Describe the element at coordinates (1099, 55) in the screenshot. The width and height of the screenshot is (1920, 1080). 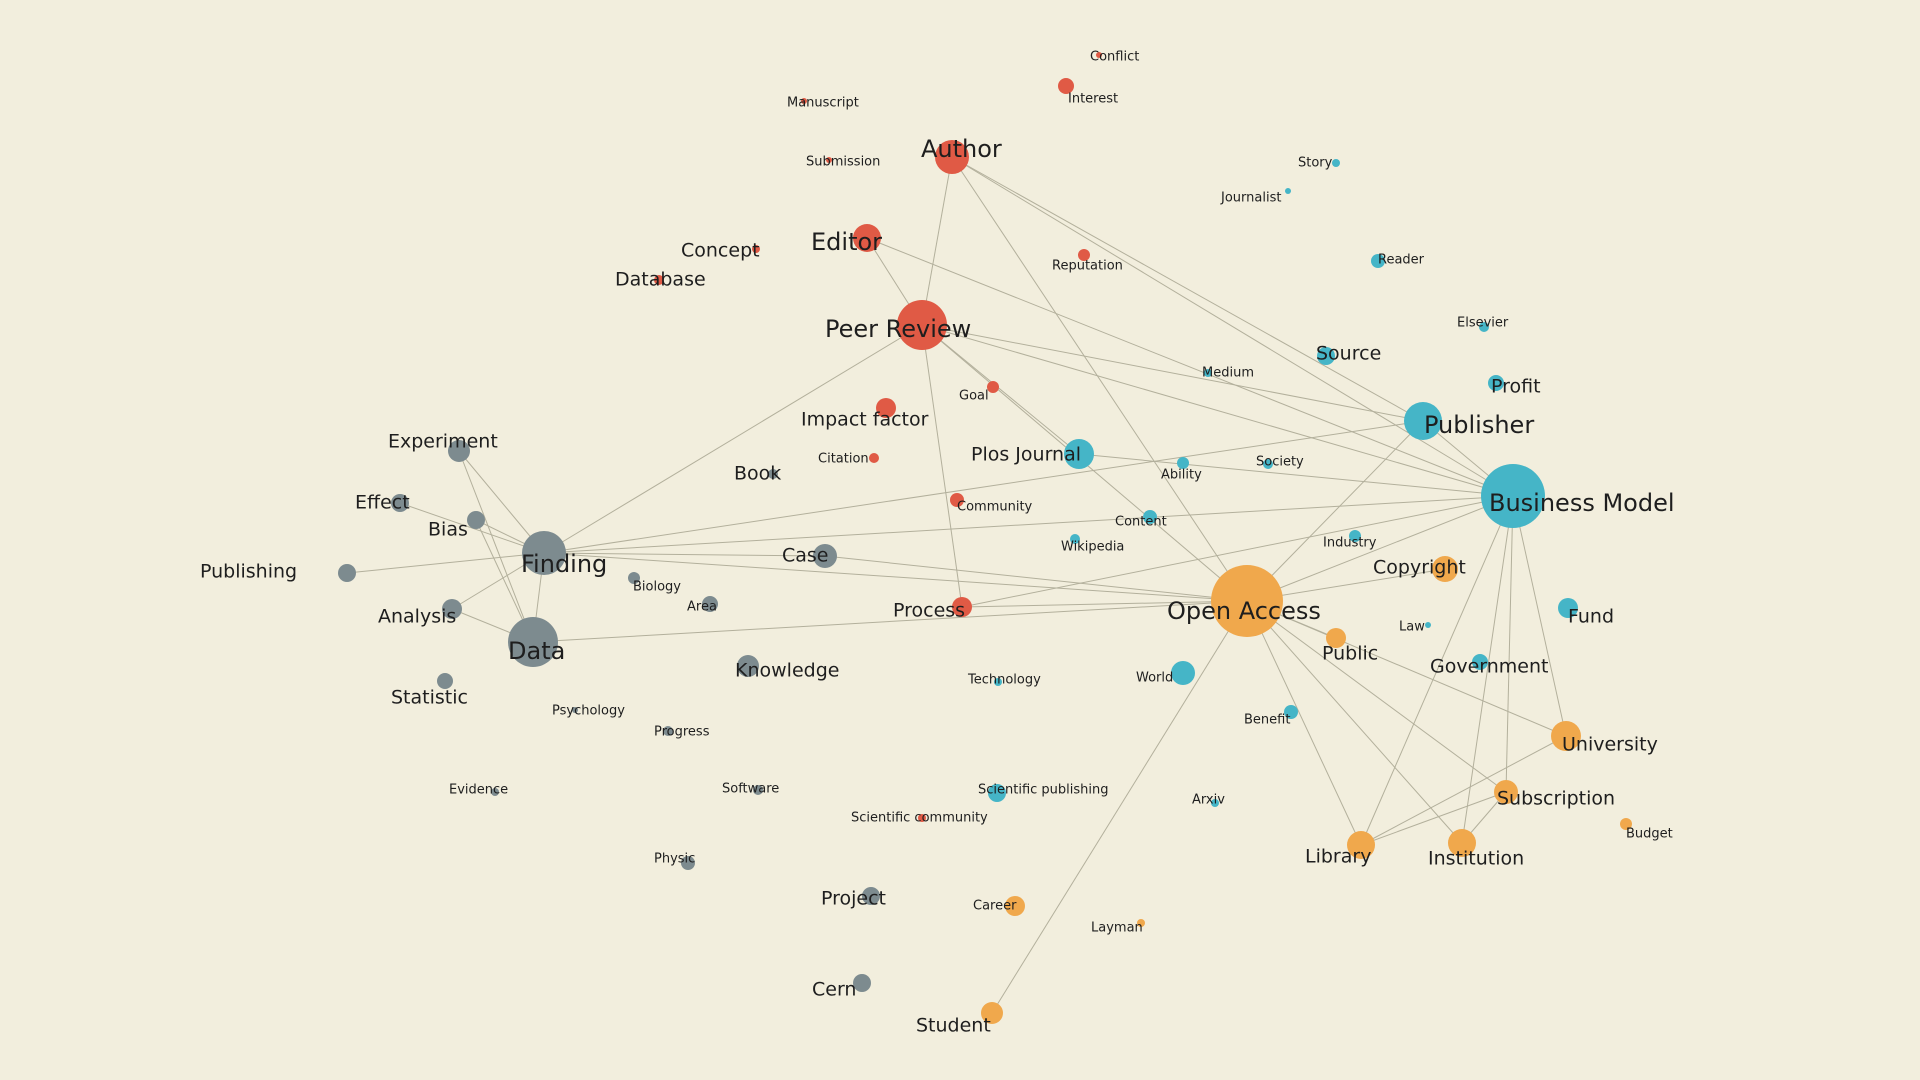
I see `node-conflict` at that location.